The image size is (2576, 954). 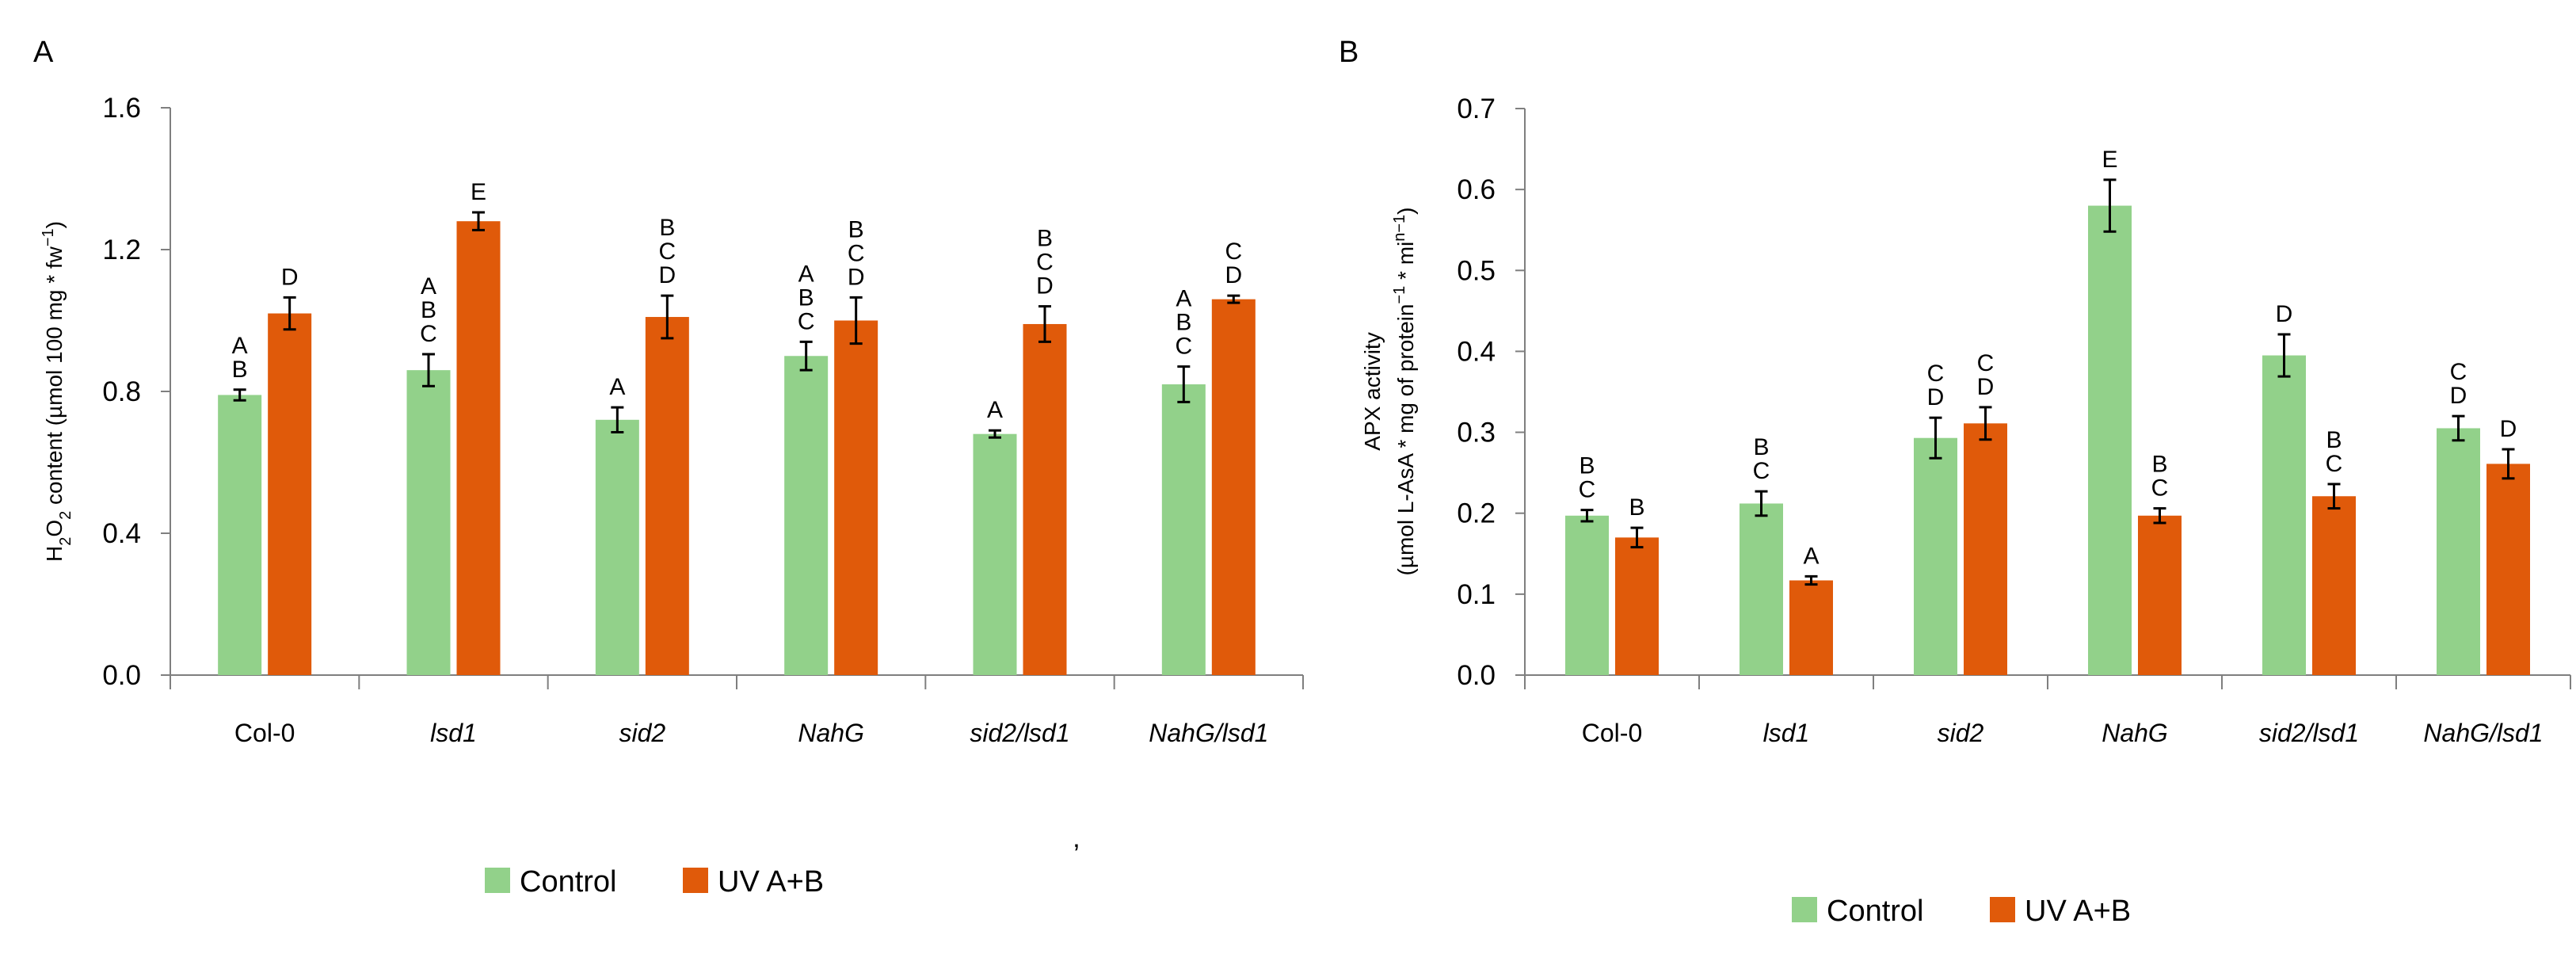 What do you see at coordinates (1373, 391) in the screenshot?
I see `y-axis-label-line1: APX activity` at bounding box center [1373, 391].